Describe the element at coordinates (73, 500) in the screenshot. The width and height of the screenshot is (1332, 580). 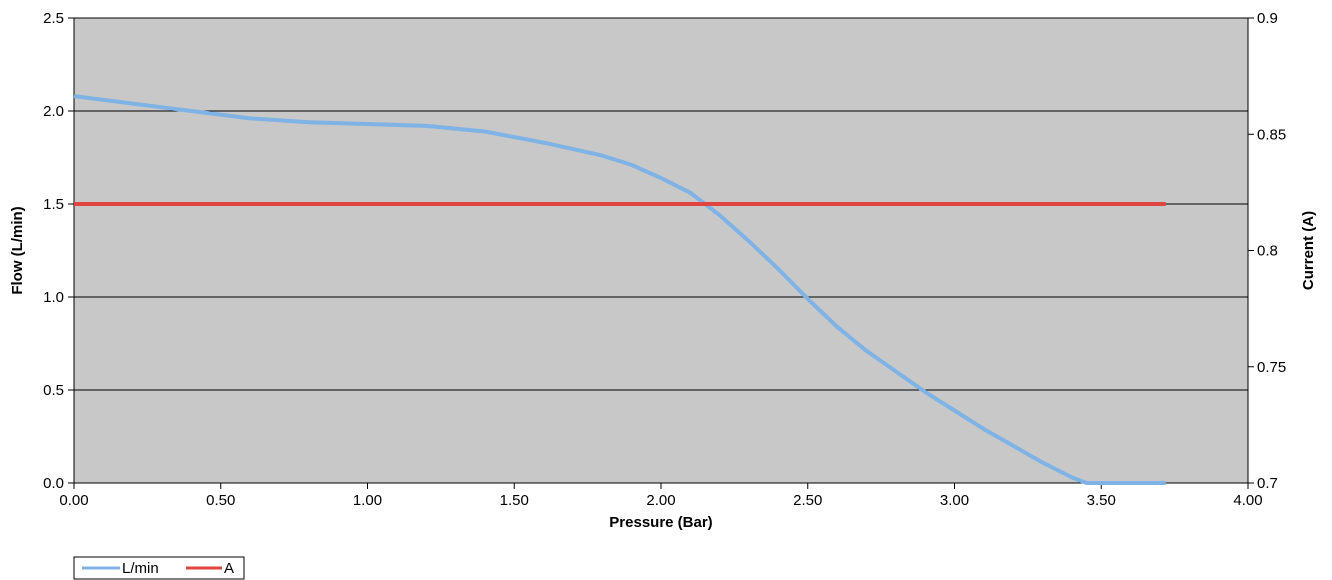
I see `x-tick-label: 0.00` at that location.